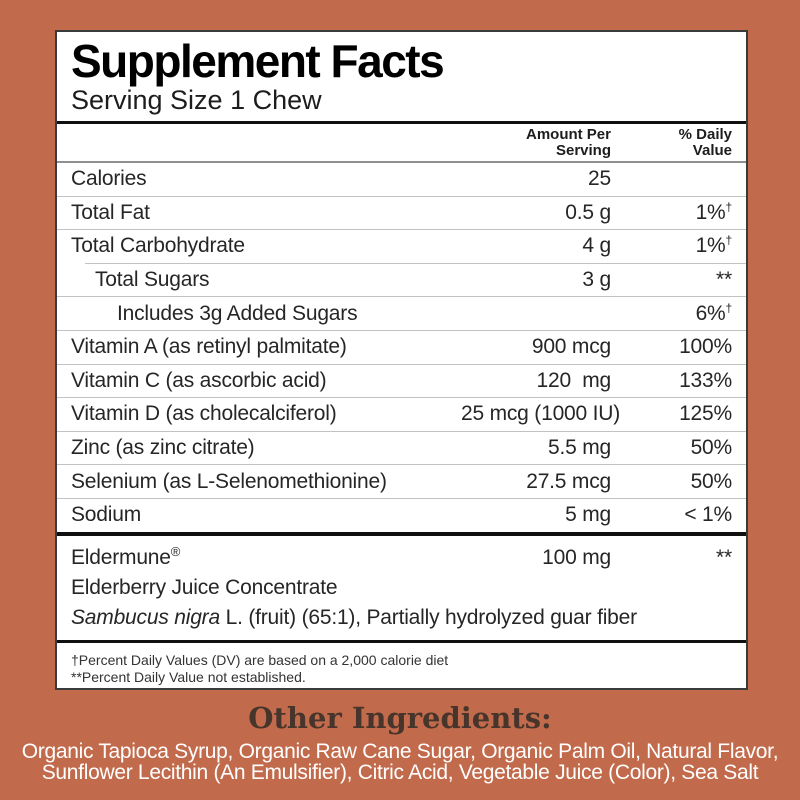 This screenshot has width=800, height=800. What do you see at coordinates (401, 280) in the screenshot?
I see `table-row-total-sugars: Total Sugars 3 g **` at bounding box center [401, 280].